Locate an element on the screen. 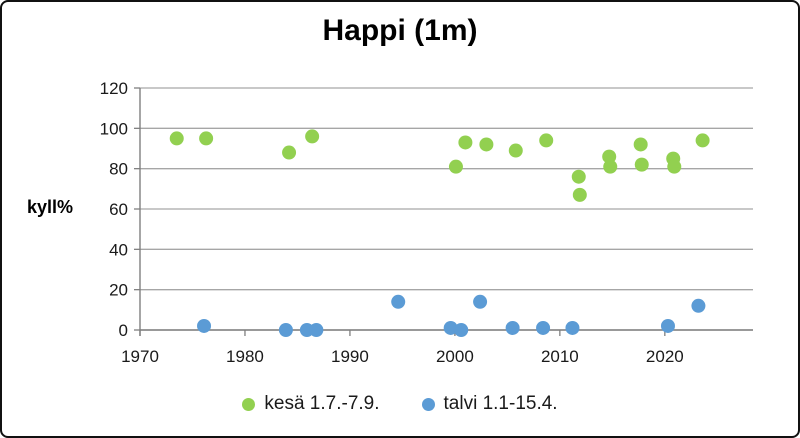  x-tick-label: 2020 is located at coordinates (665, 356).